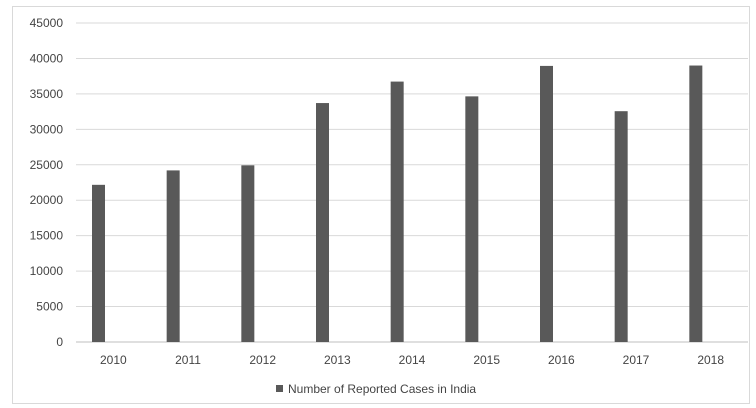 The height and width of the screenshot is (408, 756). I want to click on legend-label: Number of Reported Cases in India, so click(382, 389).